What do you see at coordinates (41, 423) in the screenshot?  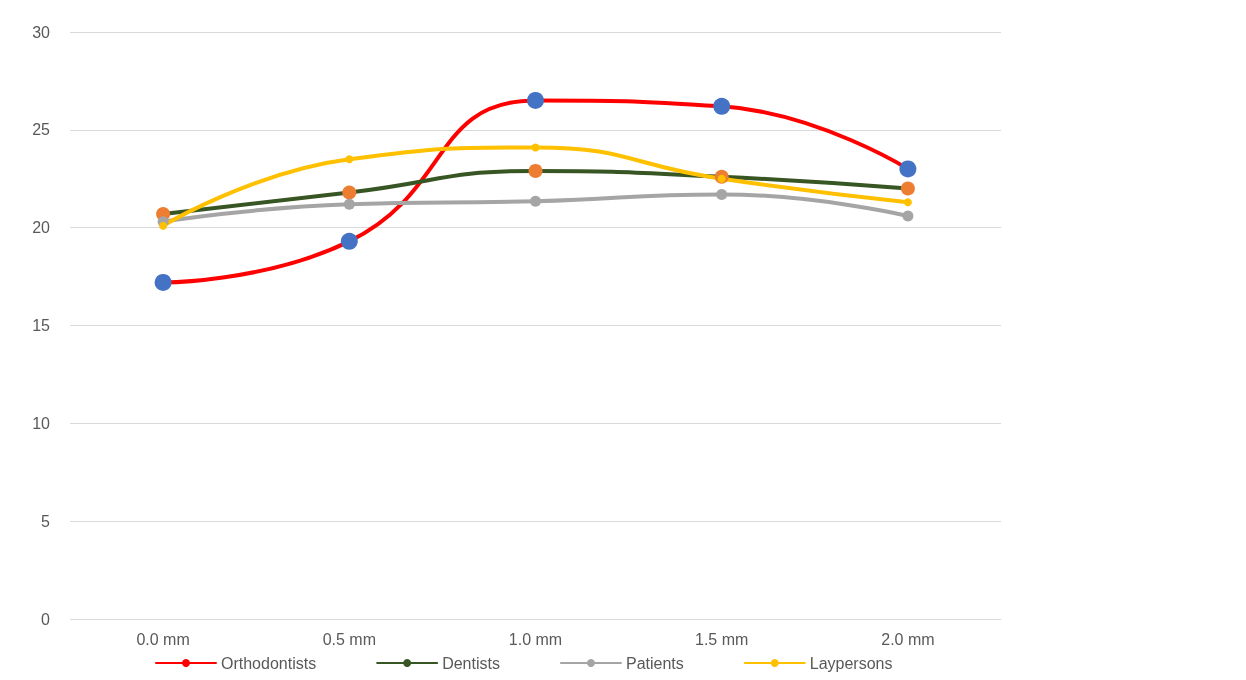 I see `y-tick-label: 10` at bounding box center [41, 423].